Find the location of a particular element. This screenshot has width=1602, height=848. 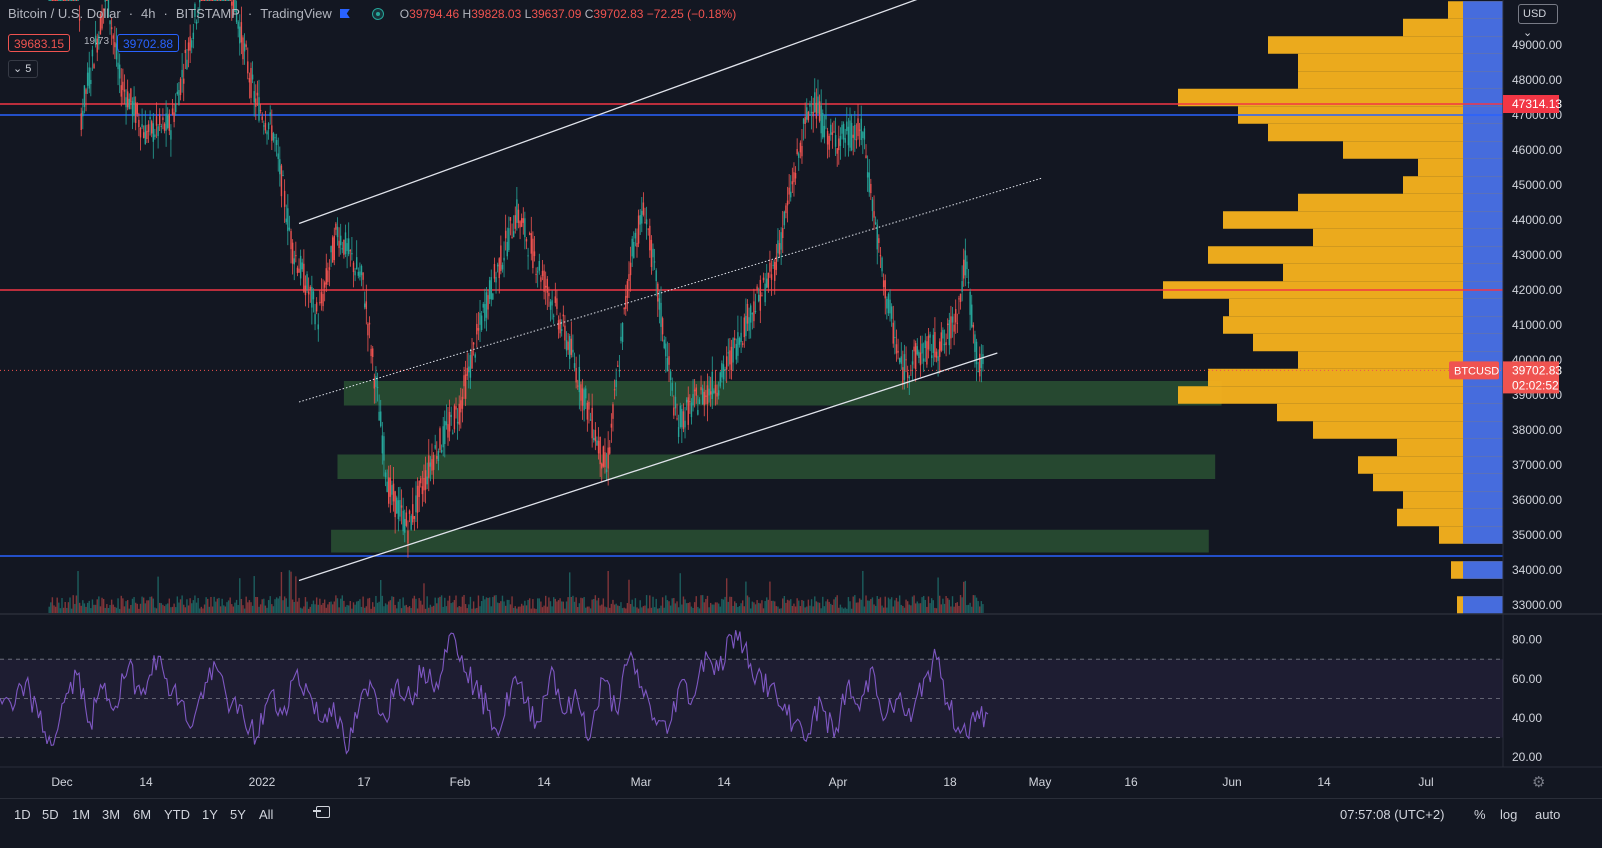

sell-price-button: 39683.15 is located at coordinates (39, 43).